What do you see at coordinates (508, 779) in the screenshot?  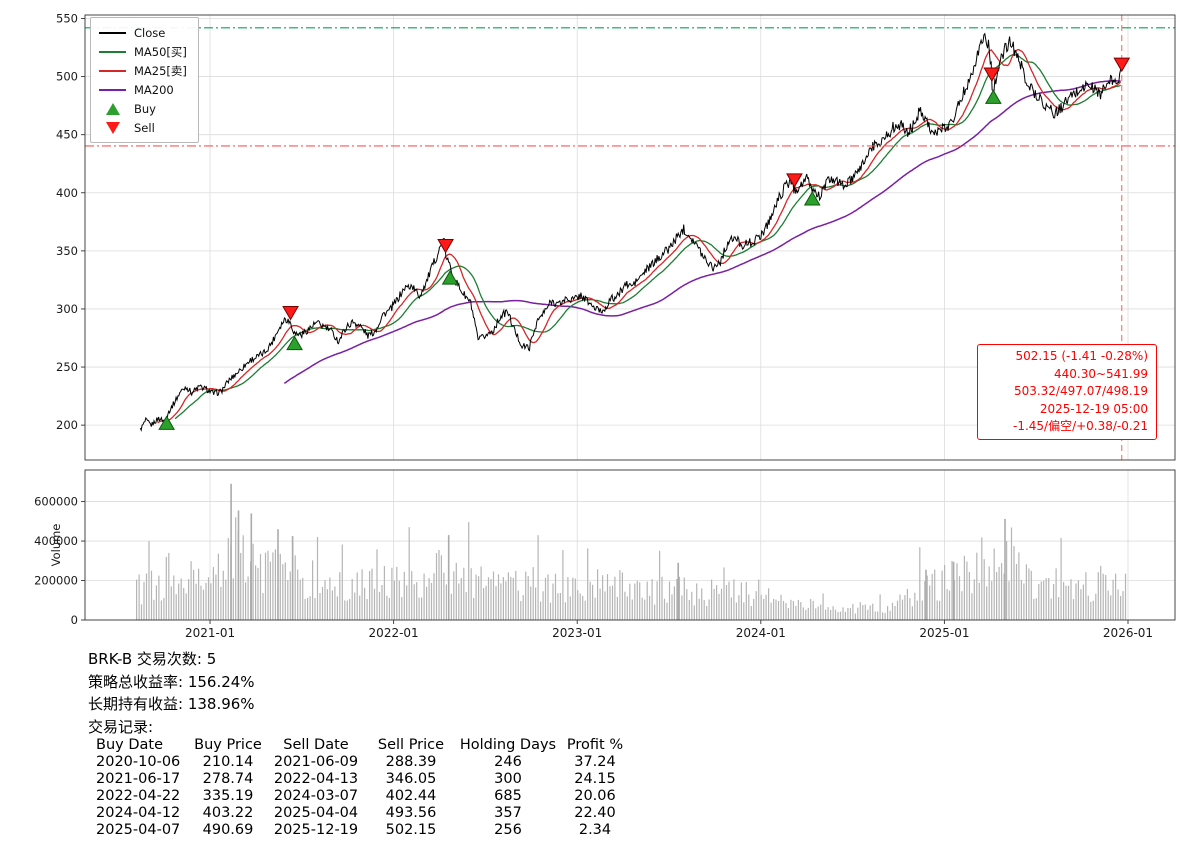 I see `trade-cell: 300` at bounding box center [508, 779].